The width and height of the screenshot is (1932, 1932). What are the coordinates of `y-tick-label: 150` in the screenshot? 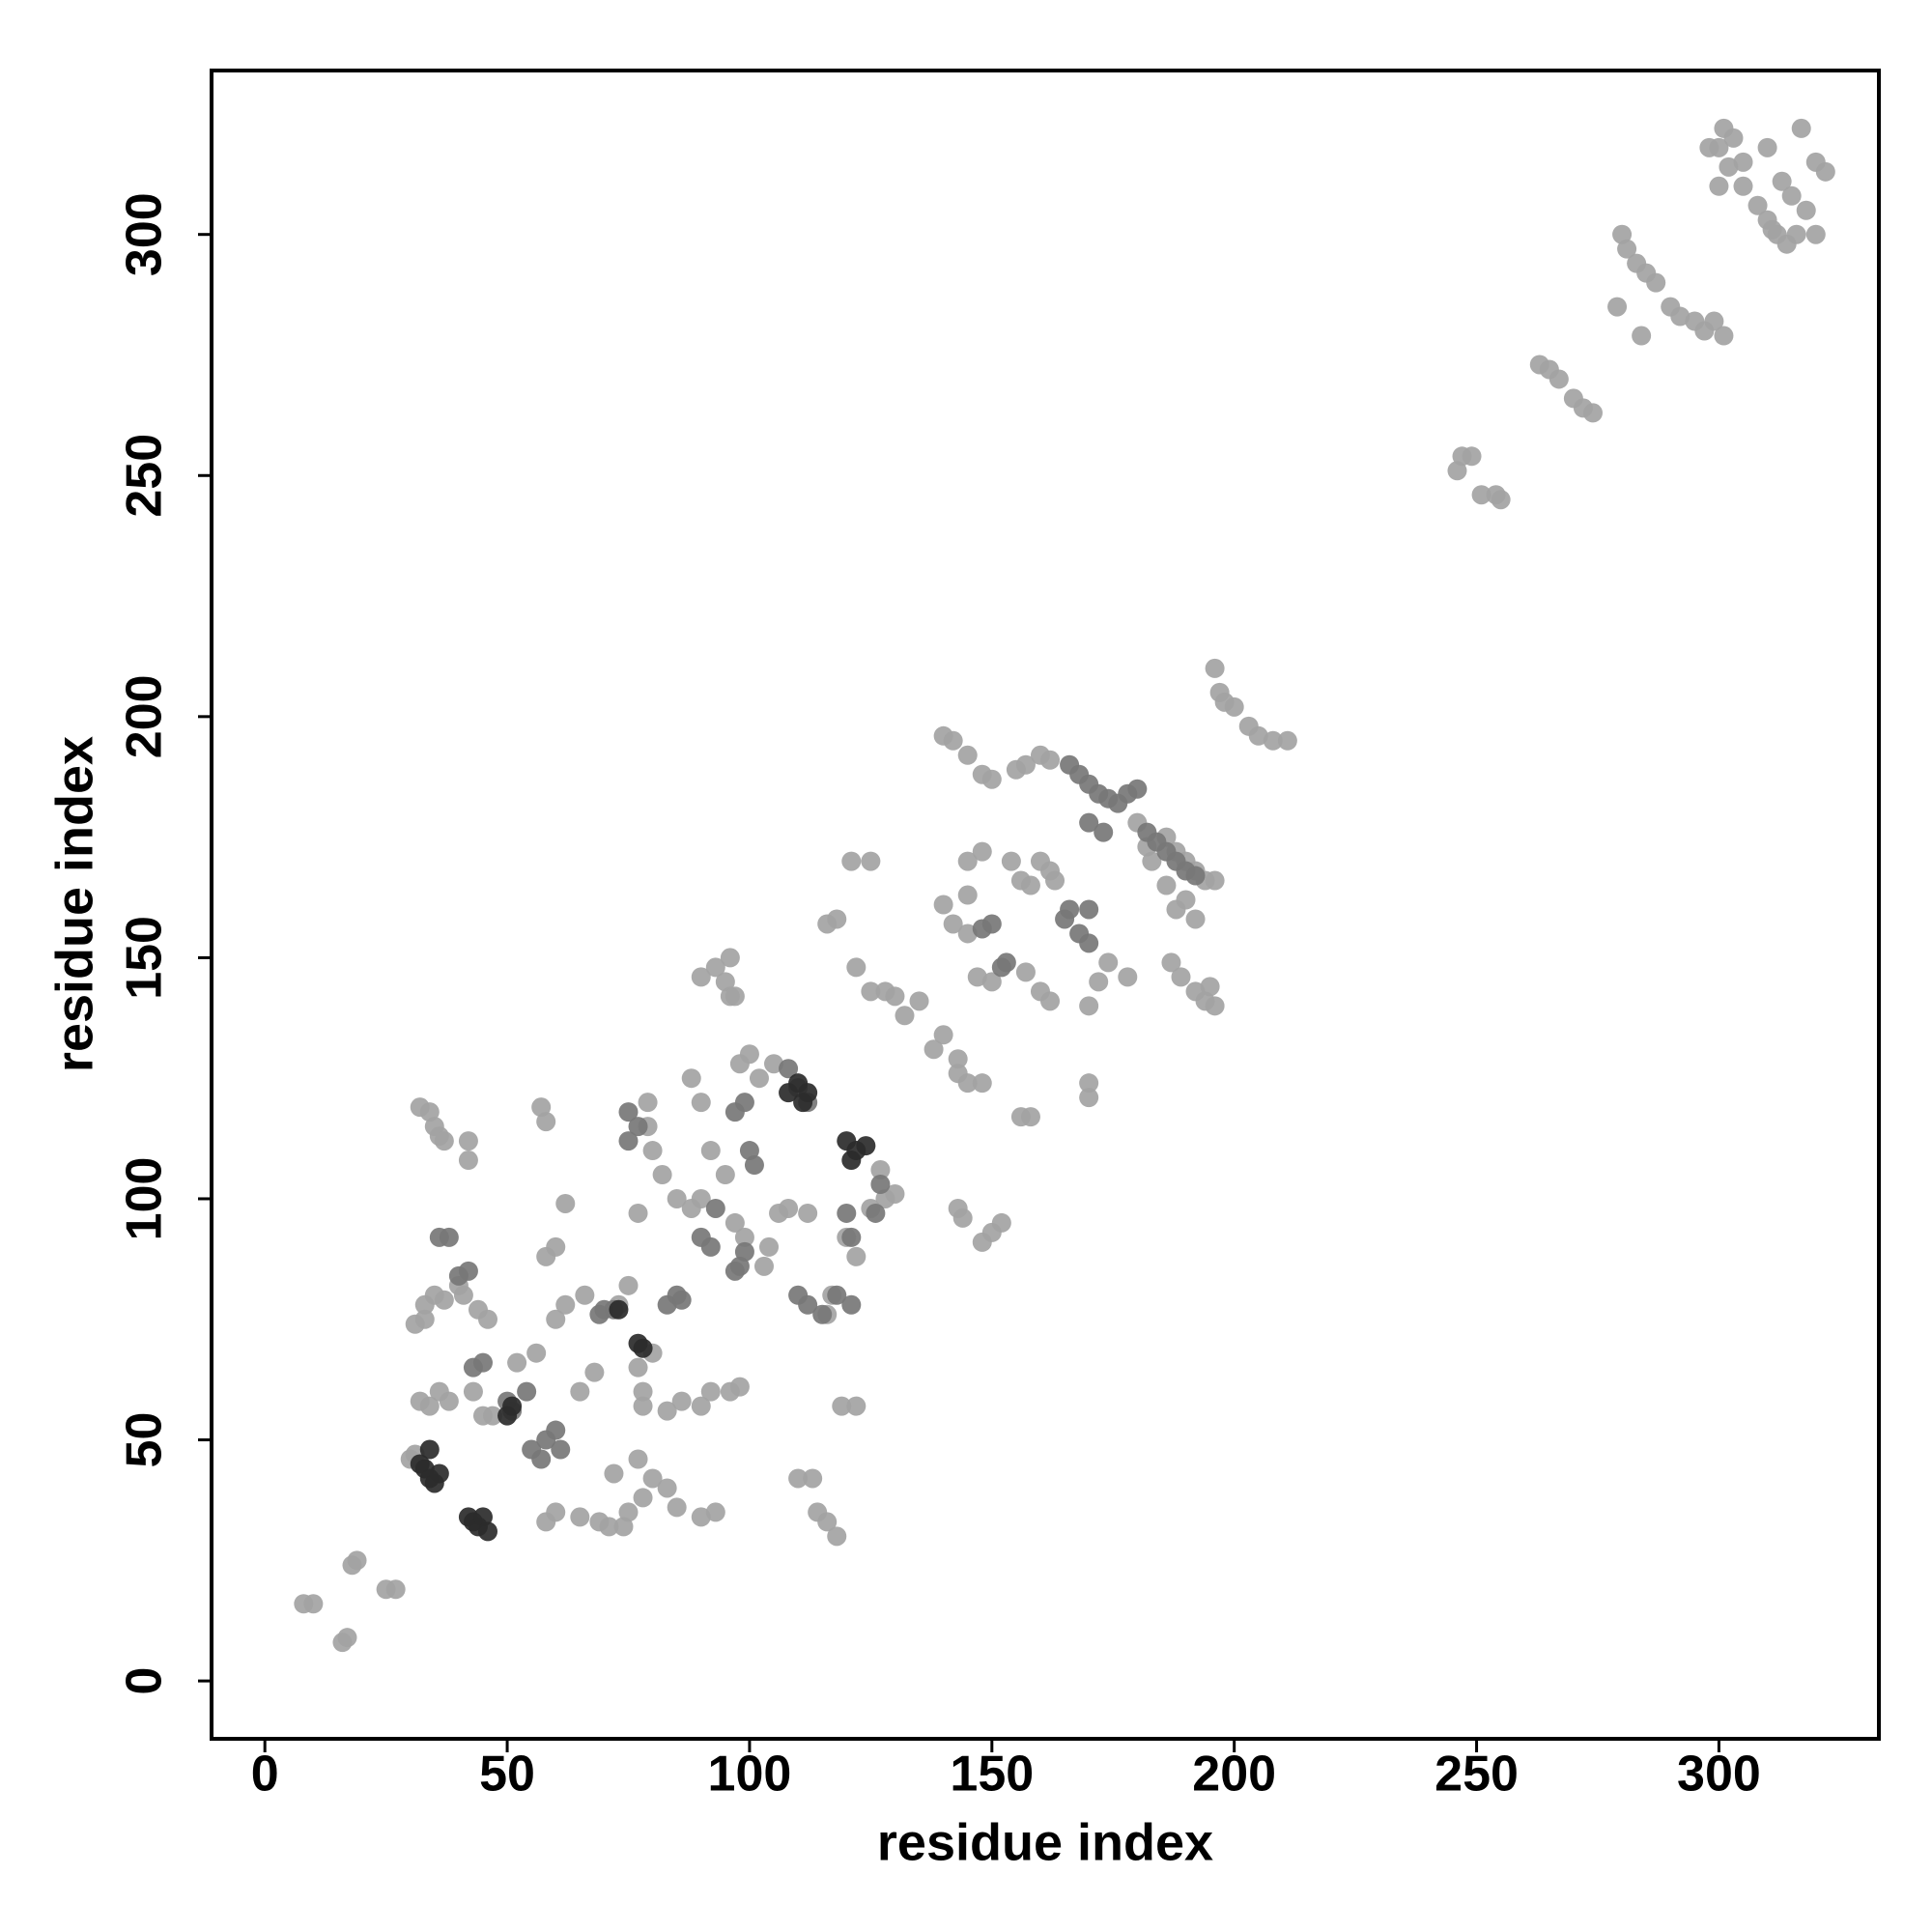 It's located at (145, 958).